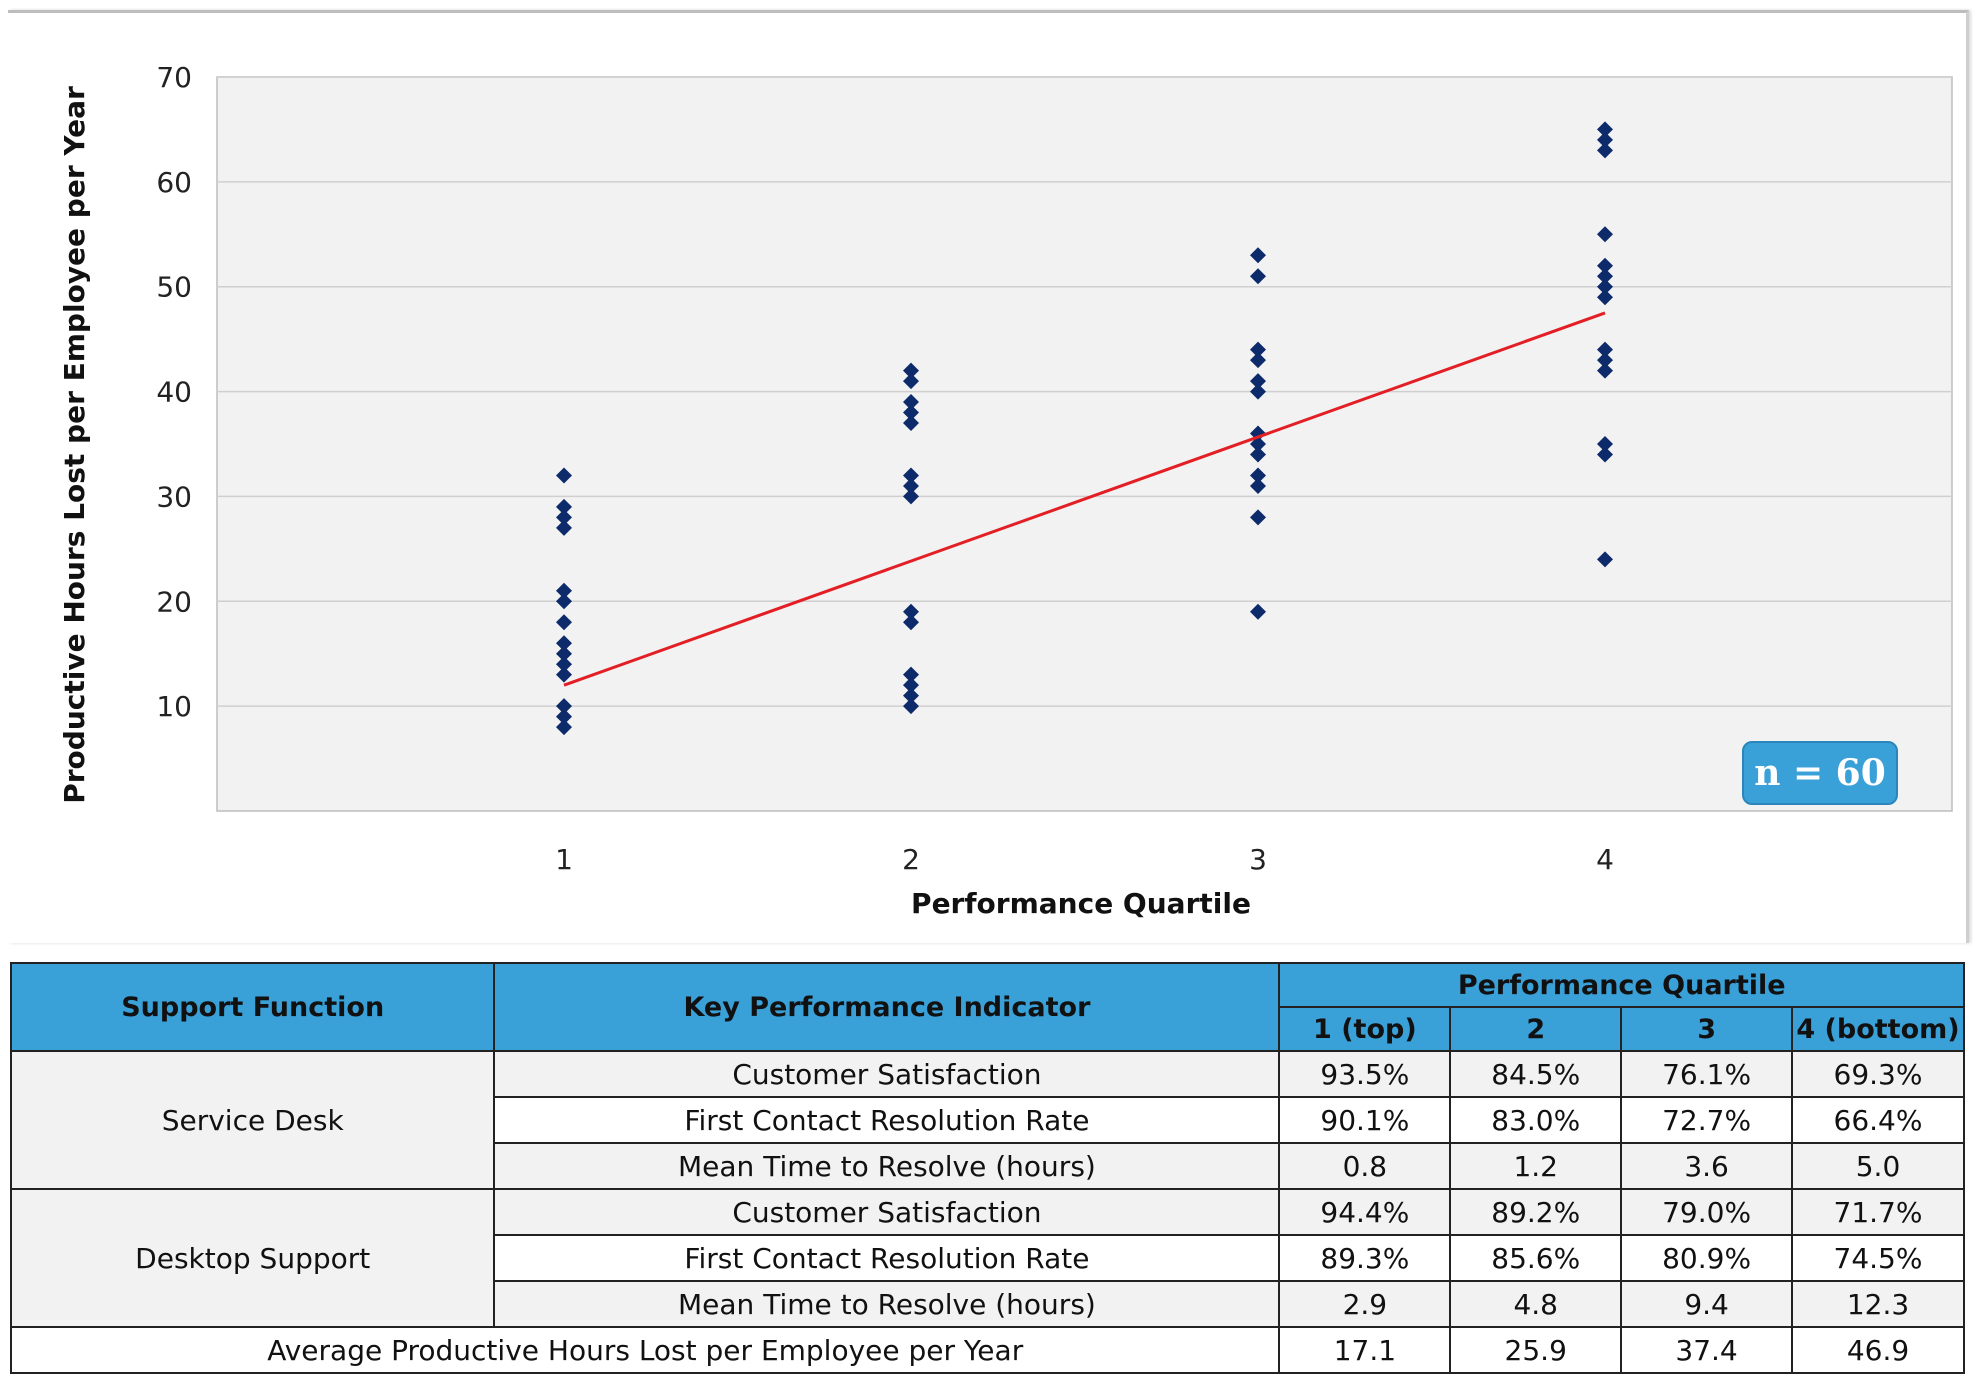 The height and width of the screenshot is (1390, 1976). I want to click on x-axis-title: Performance Quartile, so click(1081, 903).